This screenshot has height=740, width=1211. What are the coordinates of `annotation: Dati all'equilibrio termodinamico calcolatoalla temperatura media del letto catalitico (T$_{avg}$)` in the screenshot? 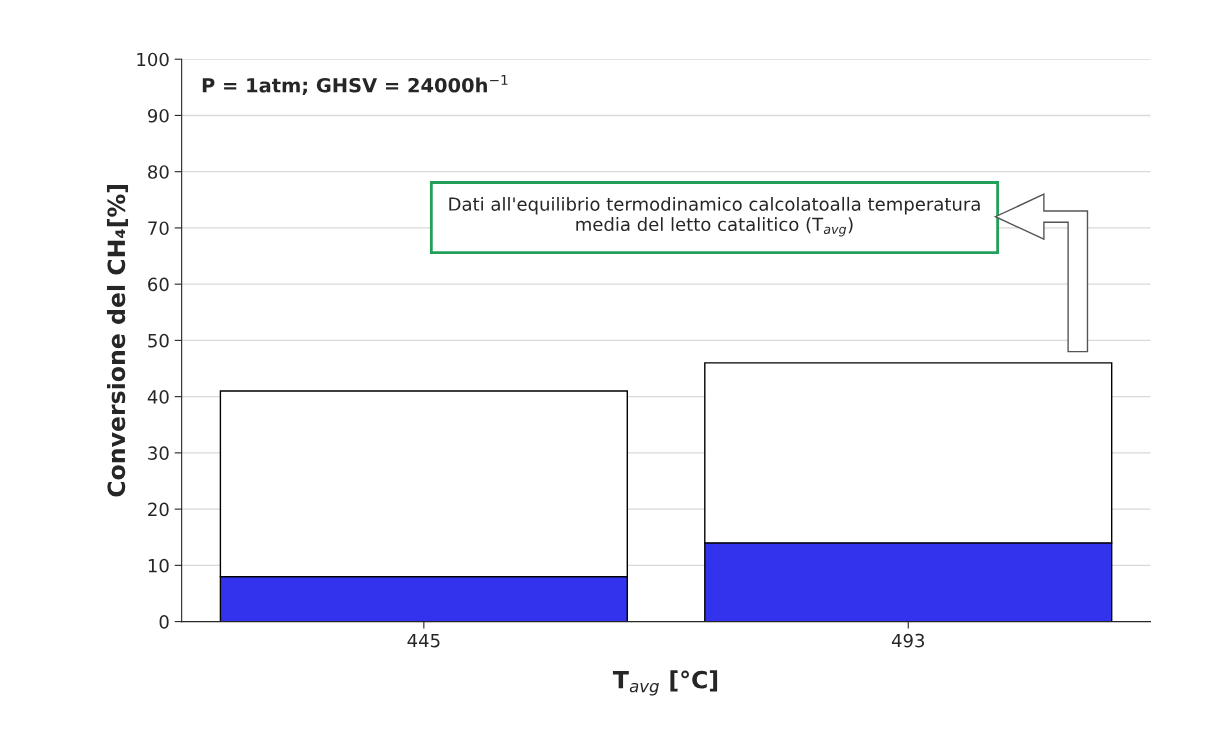 It's located at (714, 216).